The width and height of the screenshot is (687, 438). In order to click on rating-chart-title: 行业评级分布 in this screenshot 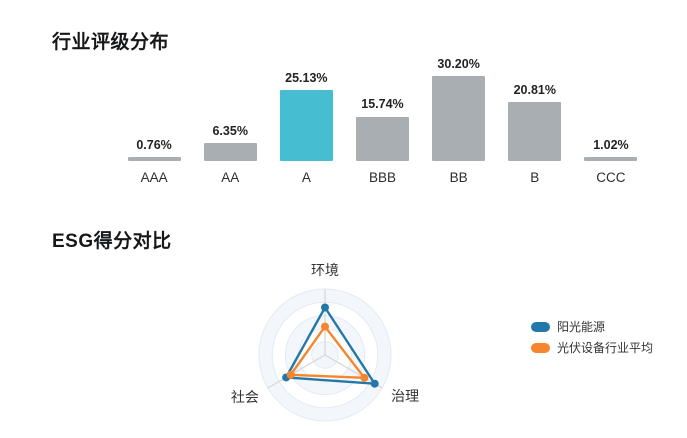, I will do `click(111, 42)`.